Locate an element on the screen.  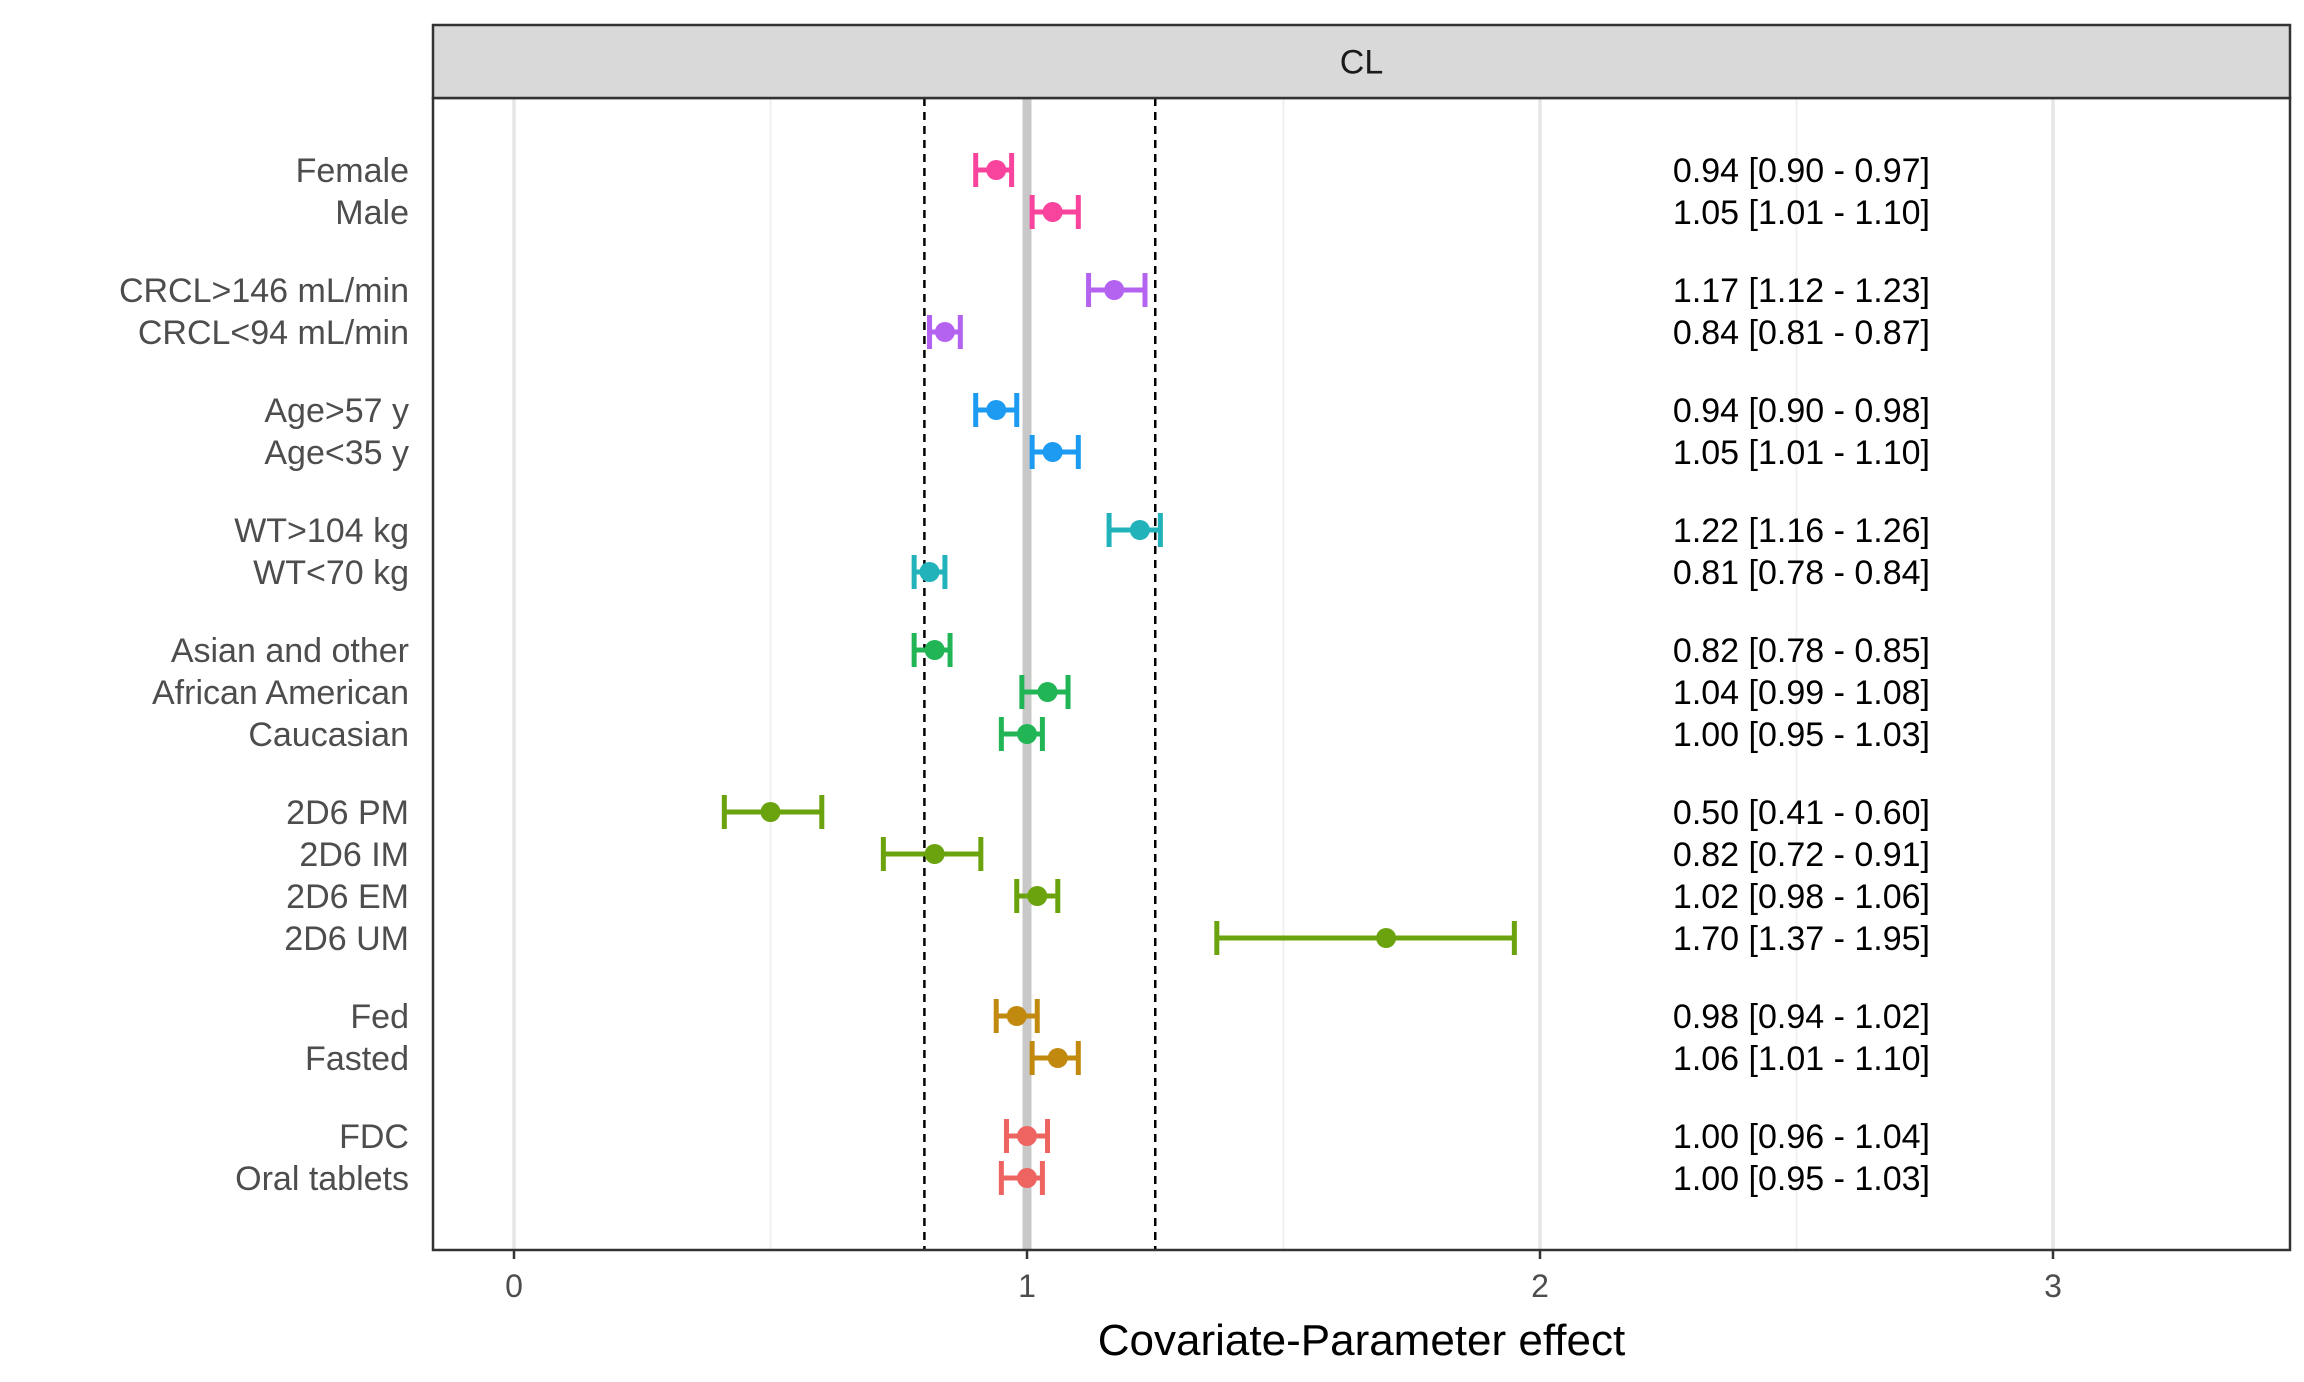
value-label: 0.94 [0.90 - 0.98] is located at coordinates (1801, 411).